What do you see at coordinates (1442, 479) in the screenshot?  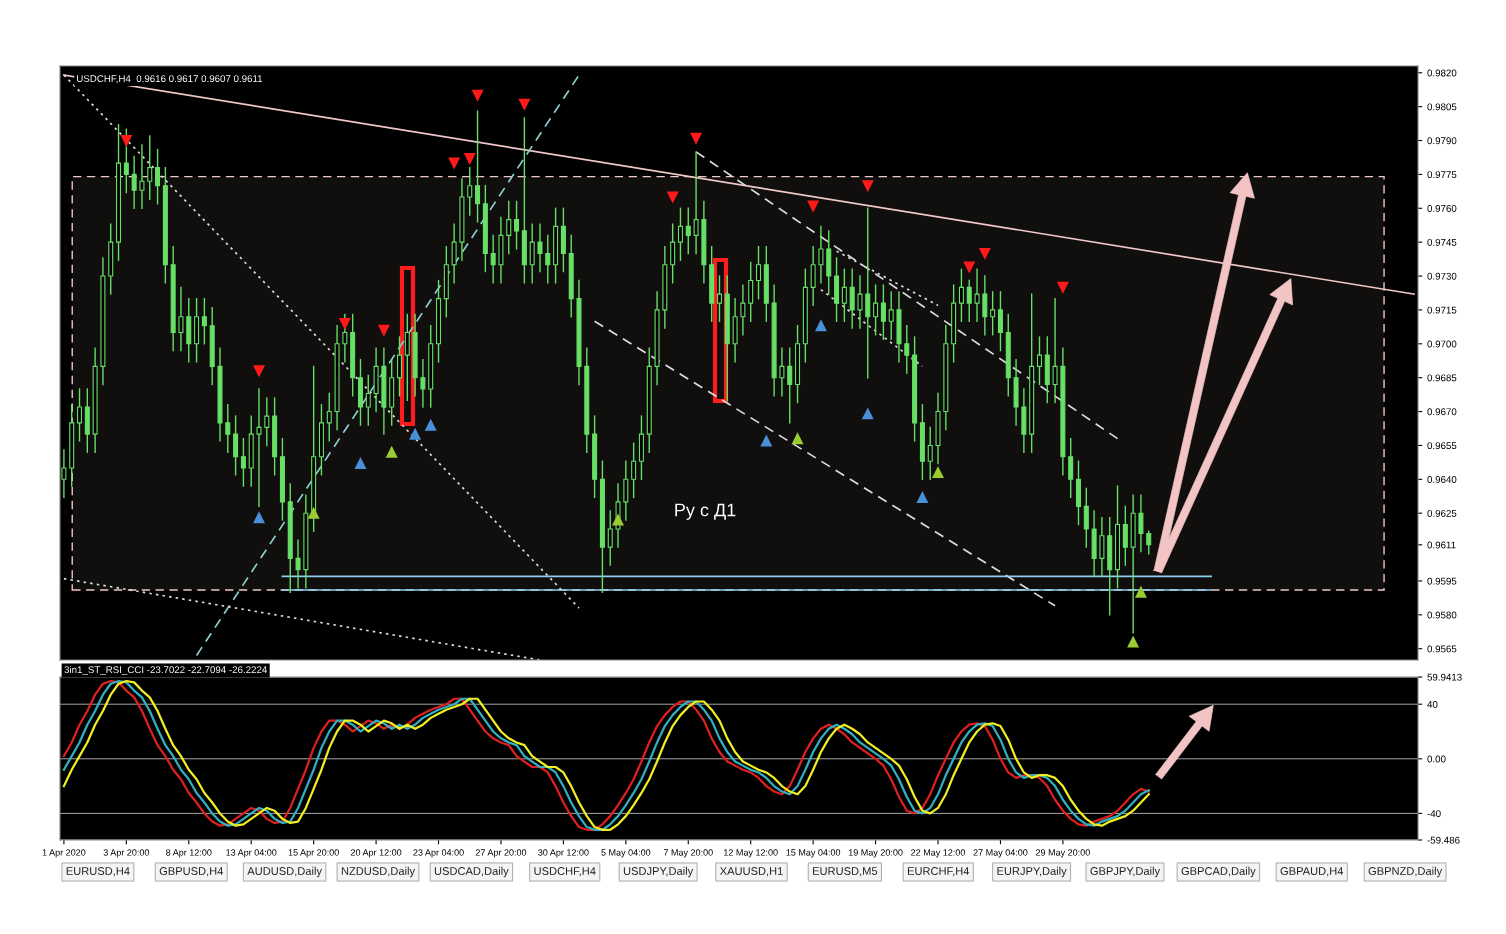 I see `y-tick-label: 0.9640` at bounding box center [1442, 479].